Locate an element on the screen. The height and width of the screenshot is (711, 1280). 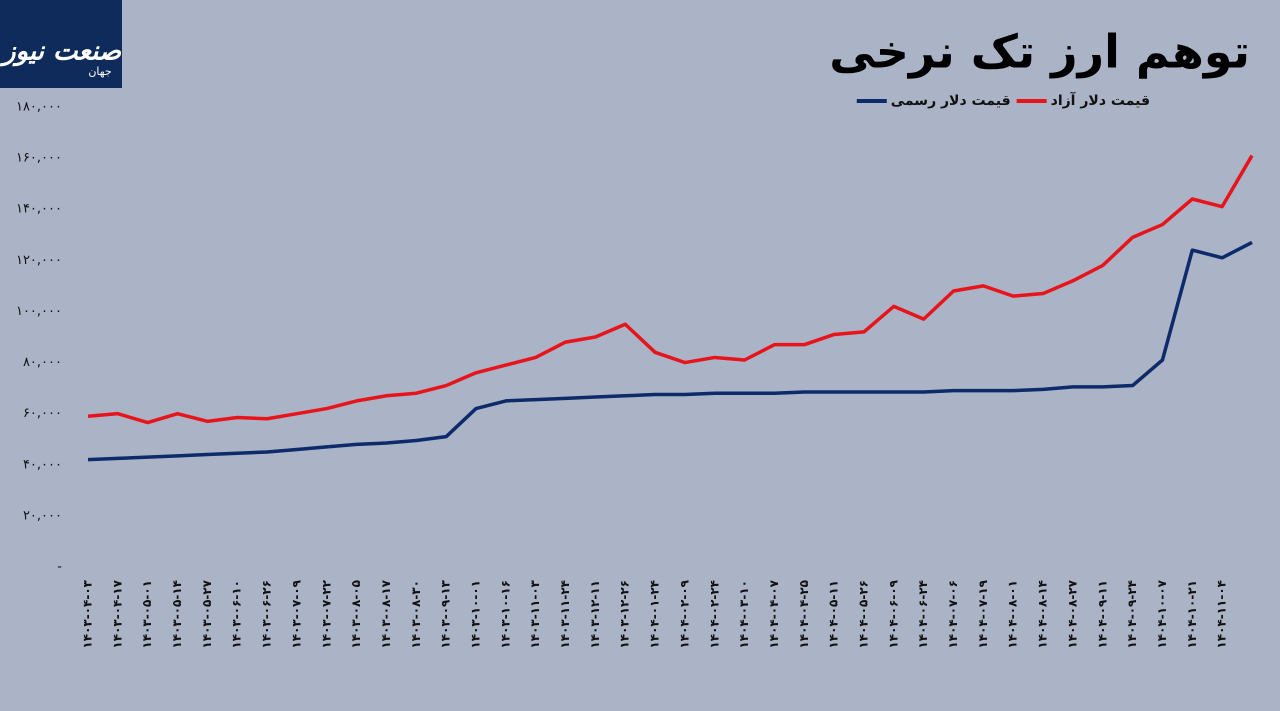
x-tick-label: ۱۴۰۳-۰۸-۱۷ is located at coordinates (386, 613).